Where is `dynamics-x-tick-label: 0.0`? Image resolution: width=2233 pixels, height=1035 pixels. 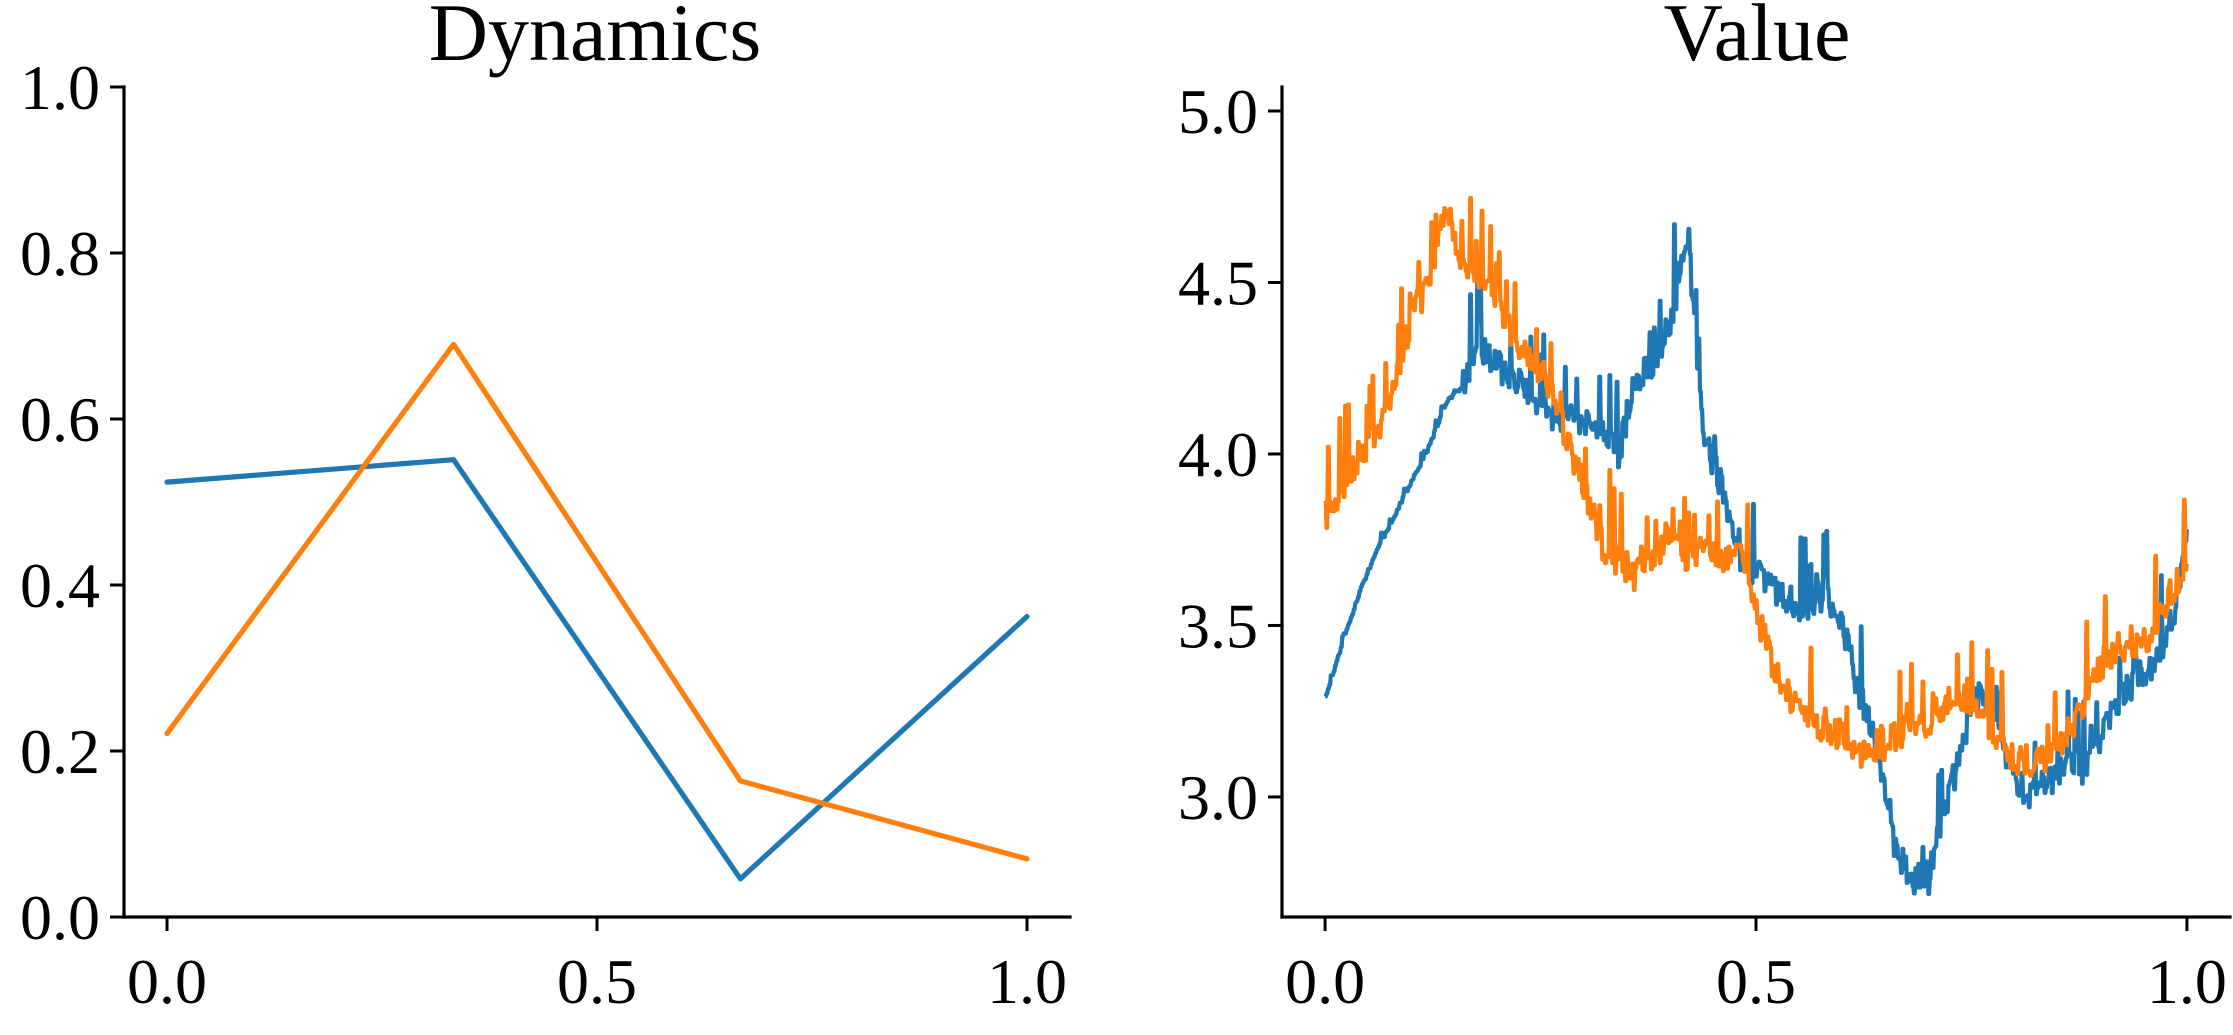 dynamics-x-tick-label: 0.0 is located at coordinates (167, 981).